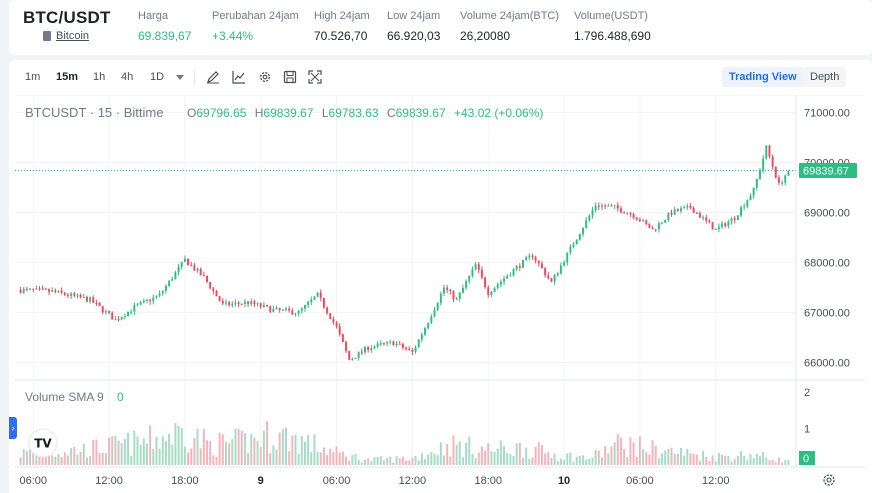 The image size is (872, 493). What do you see at coordinates (157, 77) in the screenshot?
I see `timeframe-1d: 1D` at bounding box center [157, 77].